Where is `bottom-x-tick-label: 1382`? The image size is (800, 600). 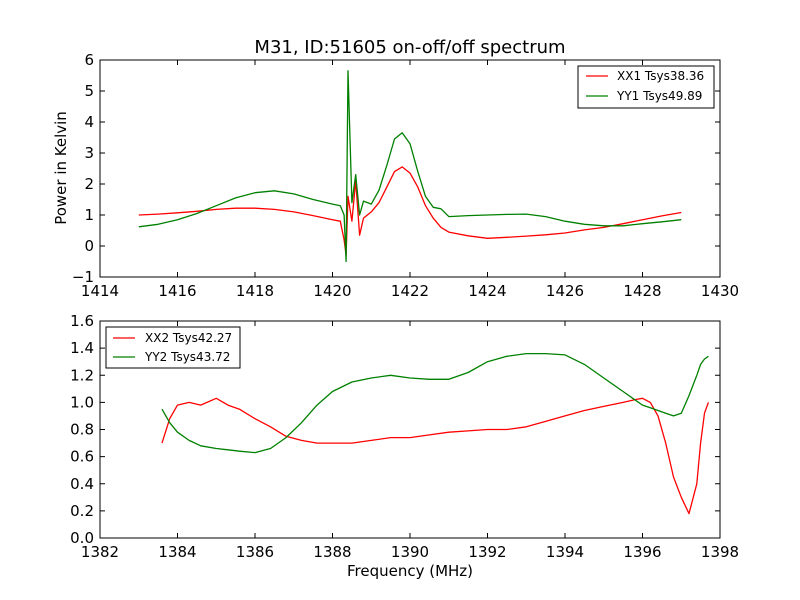
bottom-x-tick-label: 1382 is located at coordinates (100, 552).